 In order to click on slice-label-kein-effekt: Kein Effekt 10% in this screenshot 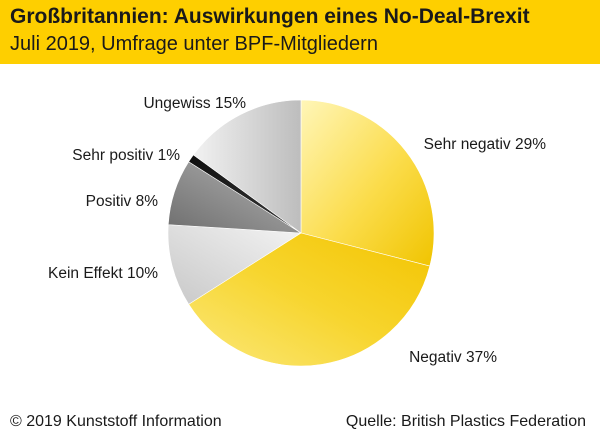, I will do `click(103, 273)`.